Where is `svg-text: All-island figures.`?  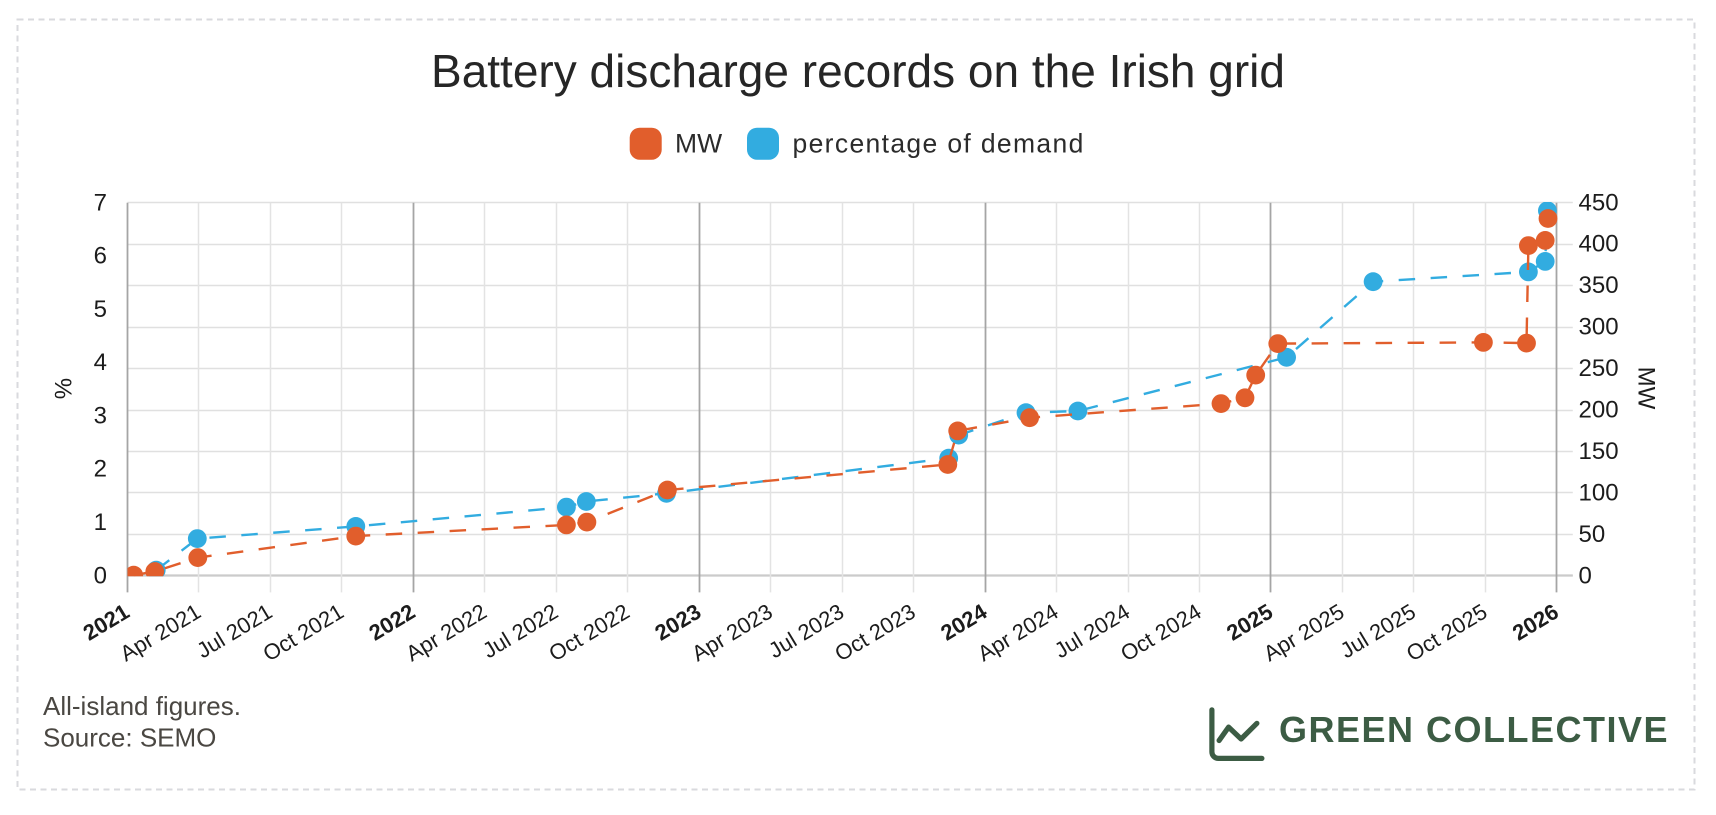
svg-text: All-island figures. is located at coordinates (142, 706).